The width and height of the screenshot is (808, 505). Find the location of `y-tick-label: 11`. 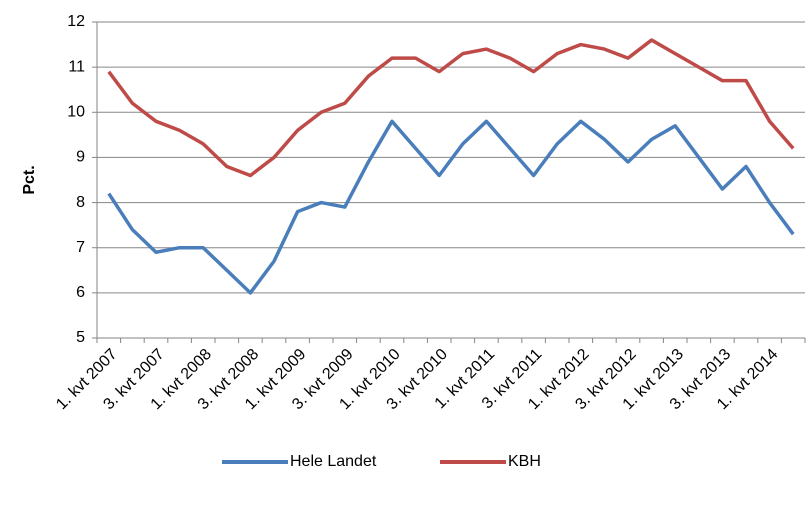

y-tick-label: 11 is located at coordinates (76, 66).